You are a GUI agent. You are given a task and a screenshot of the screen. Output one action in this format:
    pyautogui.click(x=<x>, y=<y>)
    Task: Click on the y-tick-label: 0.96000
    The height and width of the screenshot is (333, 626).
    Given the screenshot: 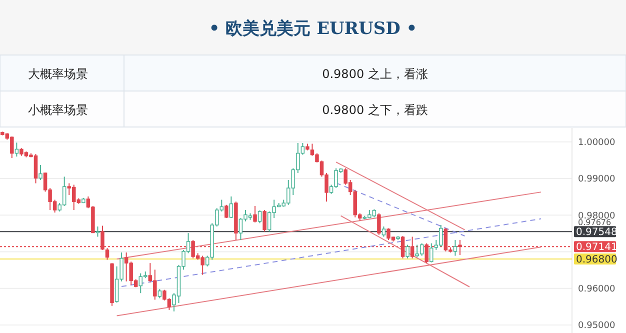 What is the action you would take?
    pyautogui.click(x=597, y=289)
    